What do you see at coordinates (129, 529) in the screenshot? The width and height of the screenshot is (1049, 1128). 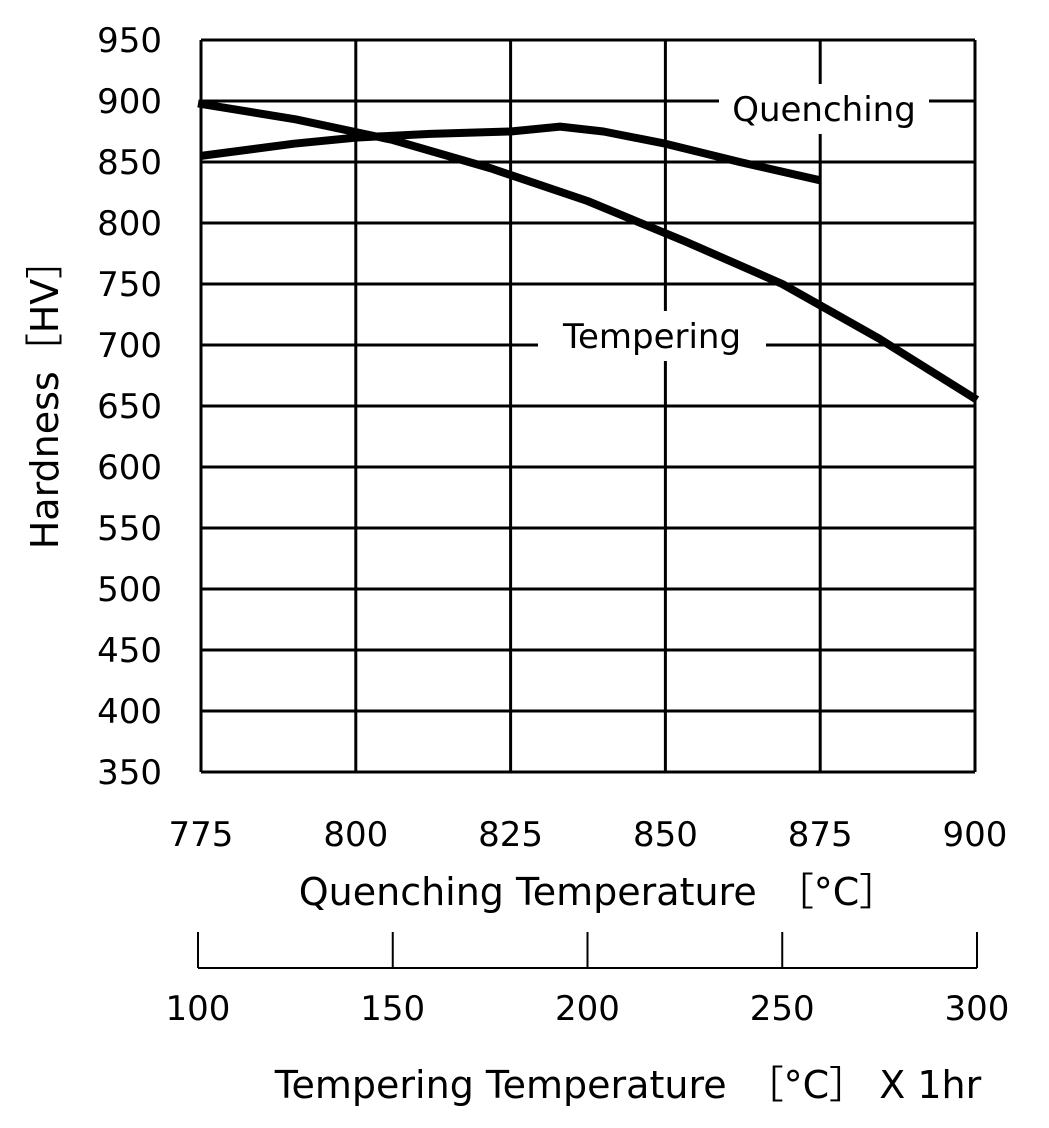 I see `y-tick-label: 550` at bounding box center [129, 529].